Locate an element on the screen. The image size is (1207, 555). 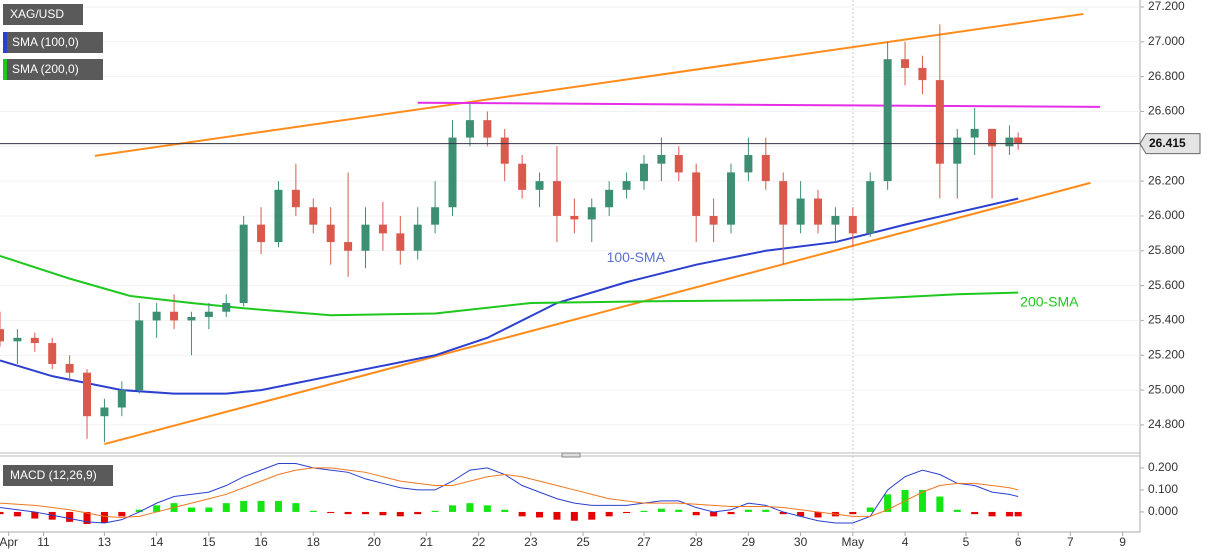
y-tick-label: 0.200 is located at coordinates (1163, 467).